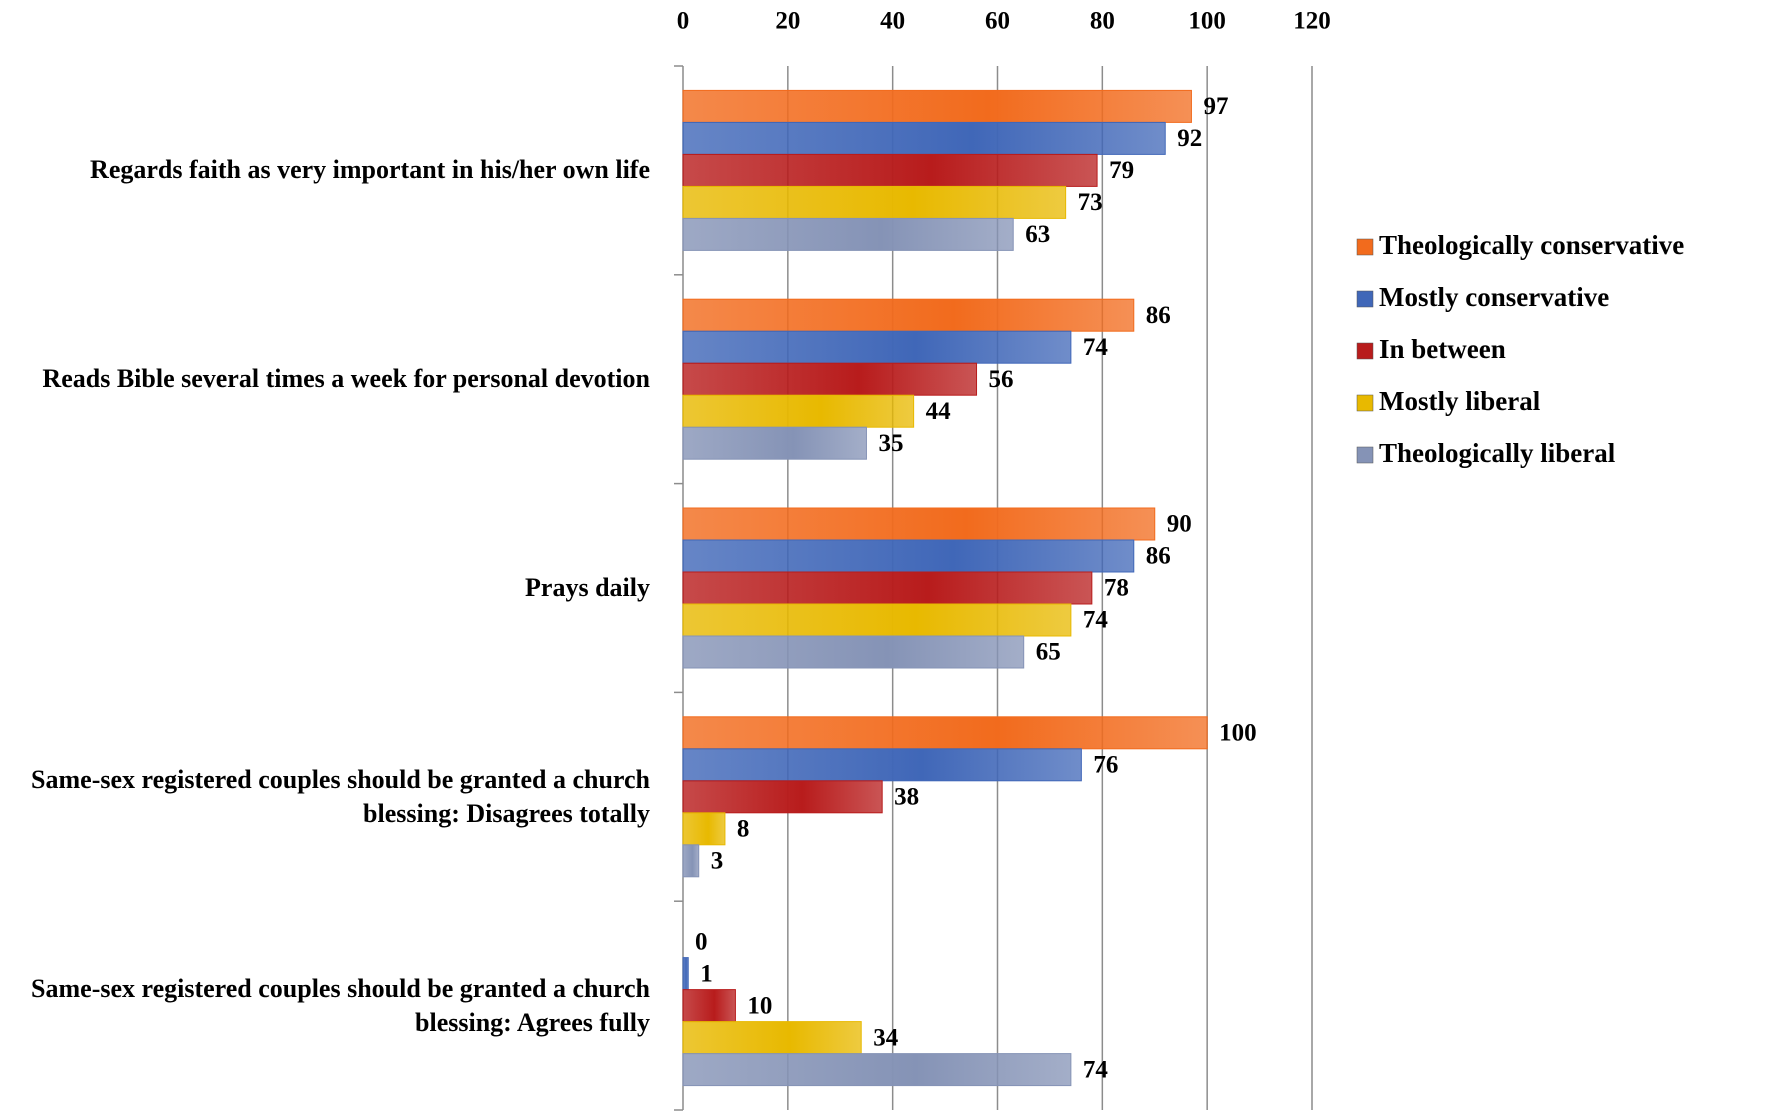  I want to click on value-label: 92, so click(1189, 138).